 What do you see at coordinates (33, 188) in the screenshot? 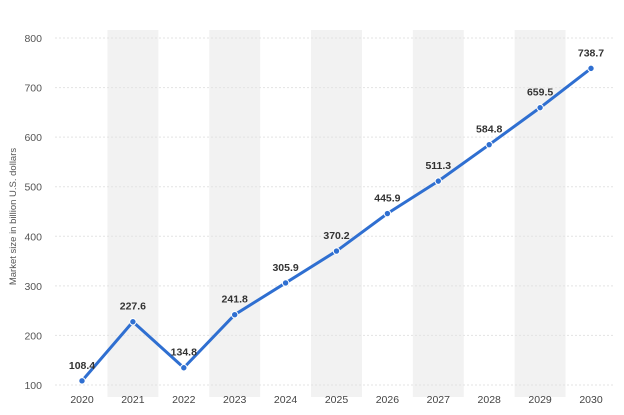
I see `y-tick-label: 500` at bounding box center [33, 188].